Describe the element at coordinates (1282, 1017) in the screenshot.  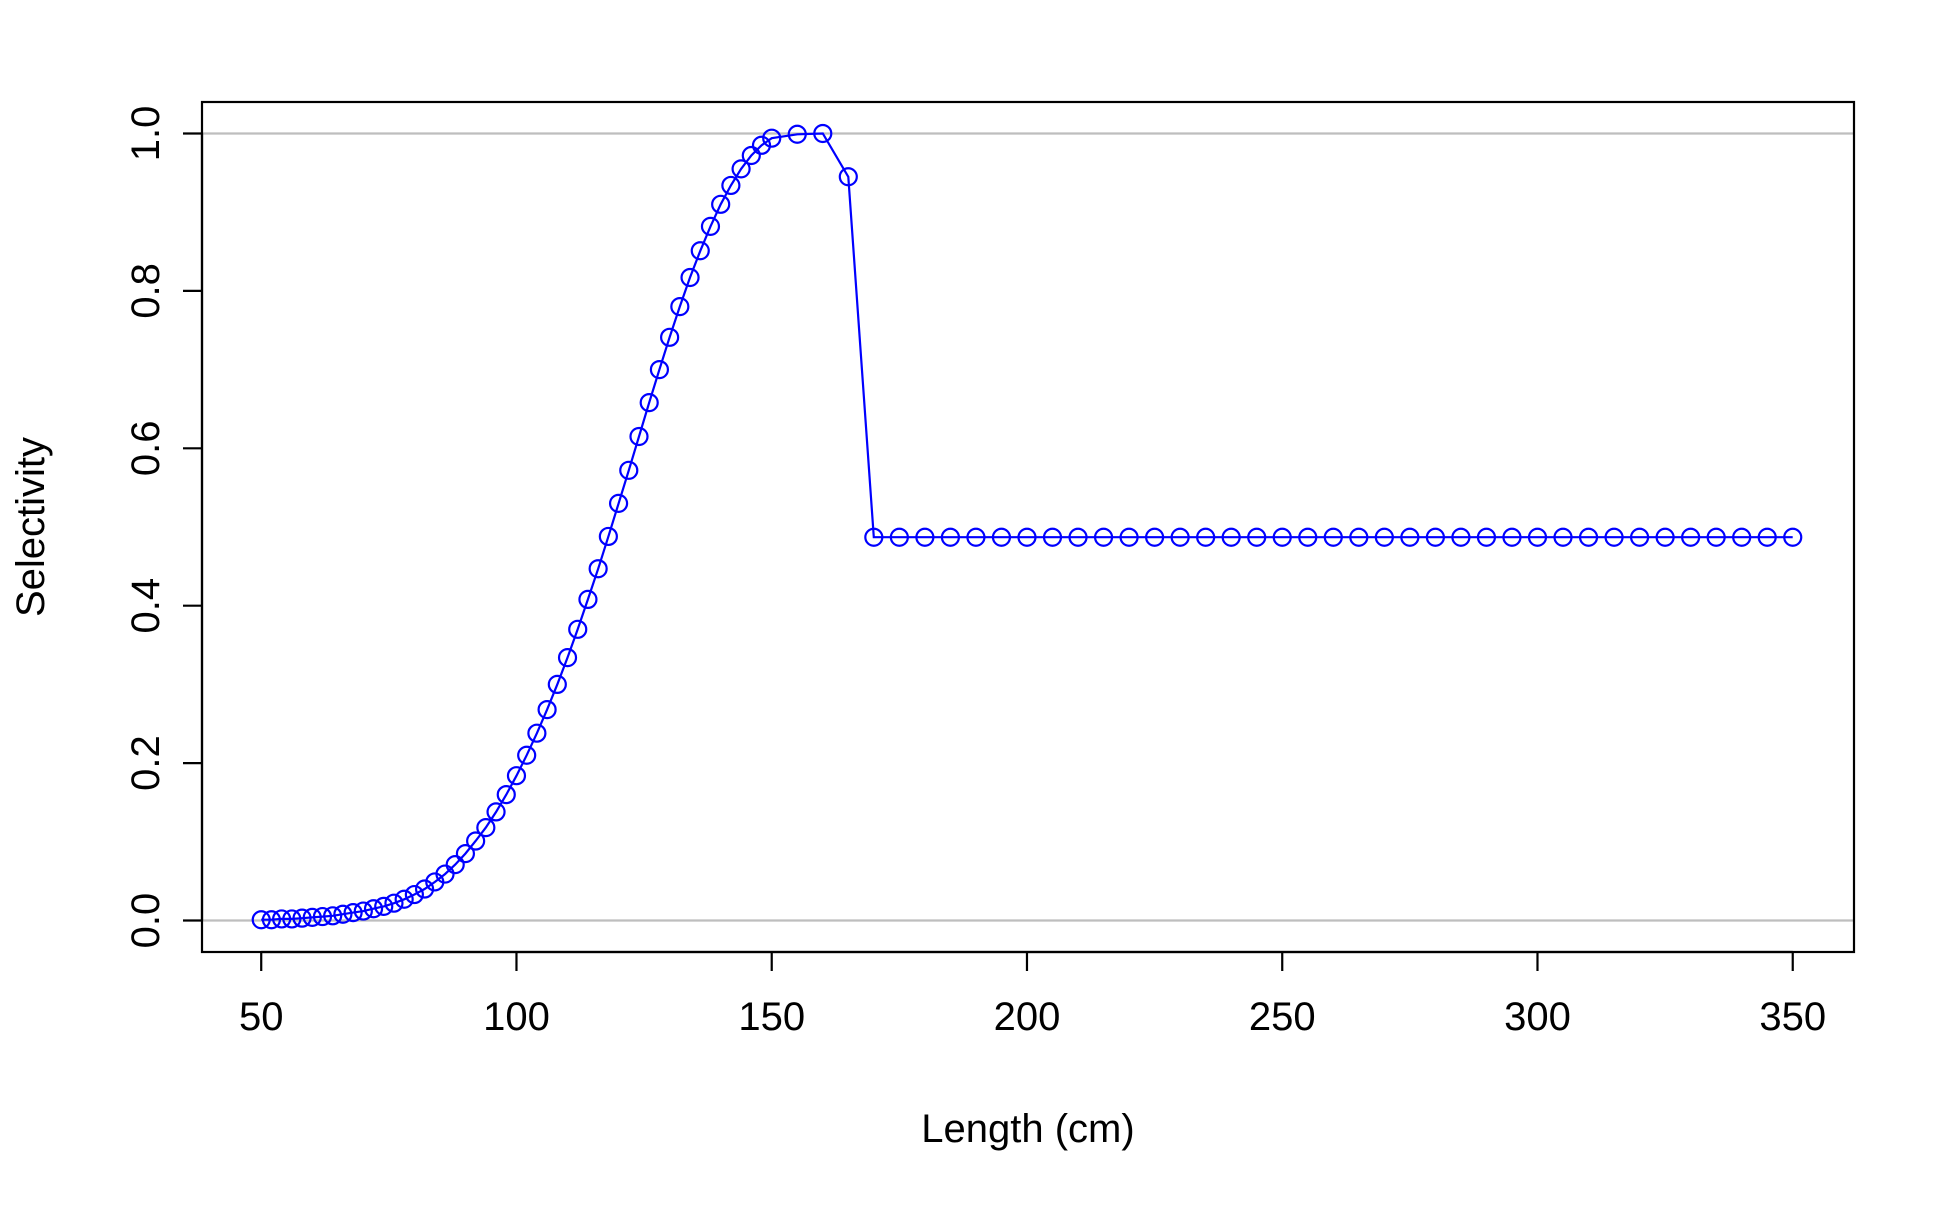
I see `x-tick-label: 250` at that location.